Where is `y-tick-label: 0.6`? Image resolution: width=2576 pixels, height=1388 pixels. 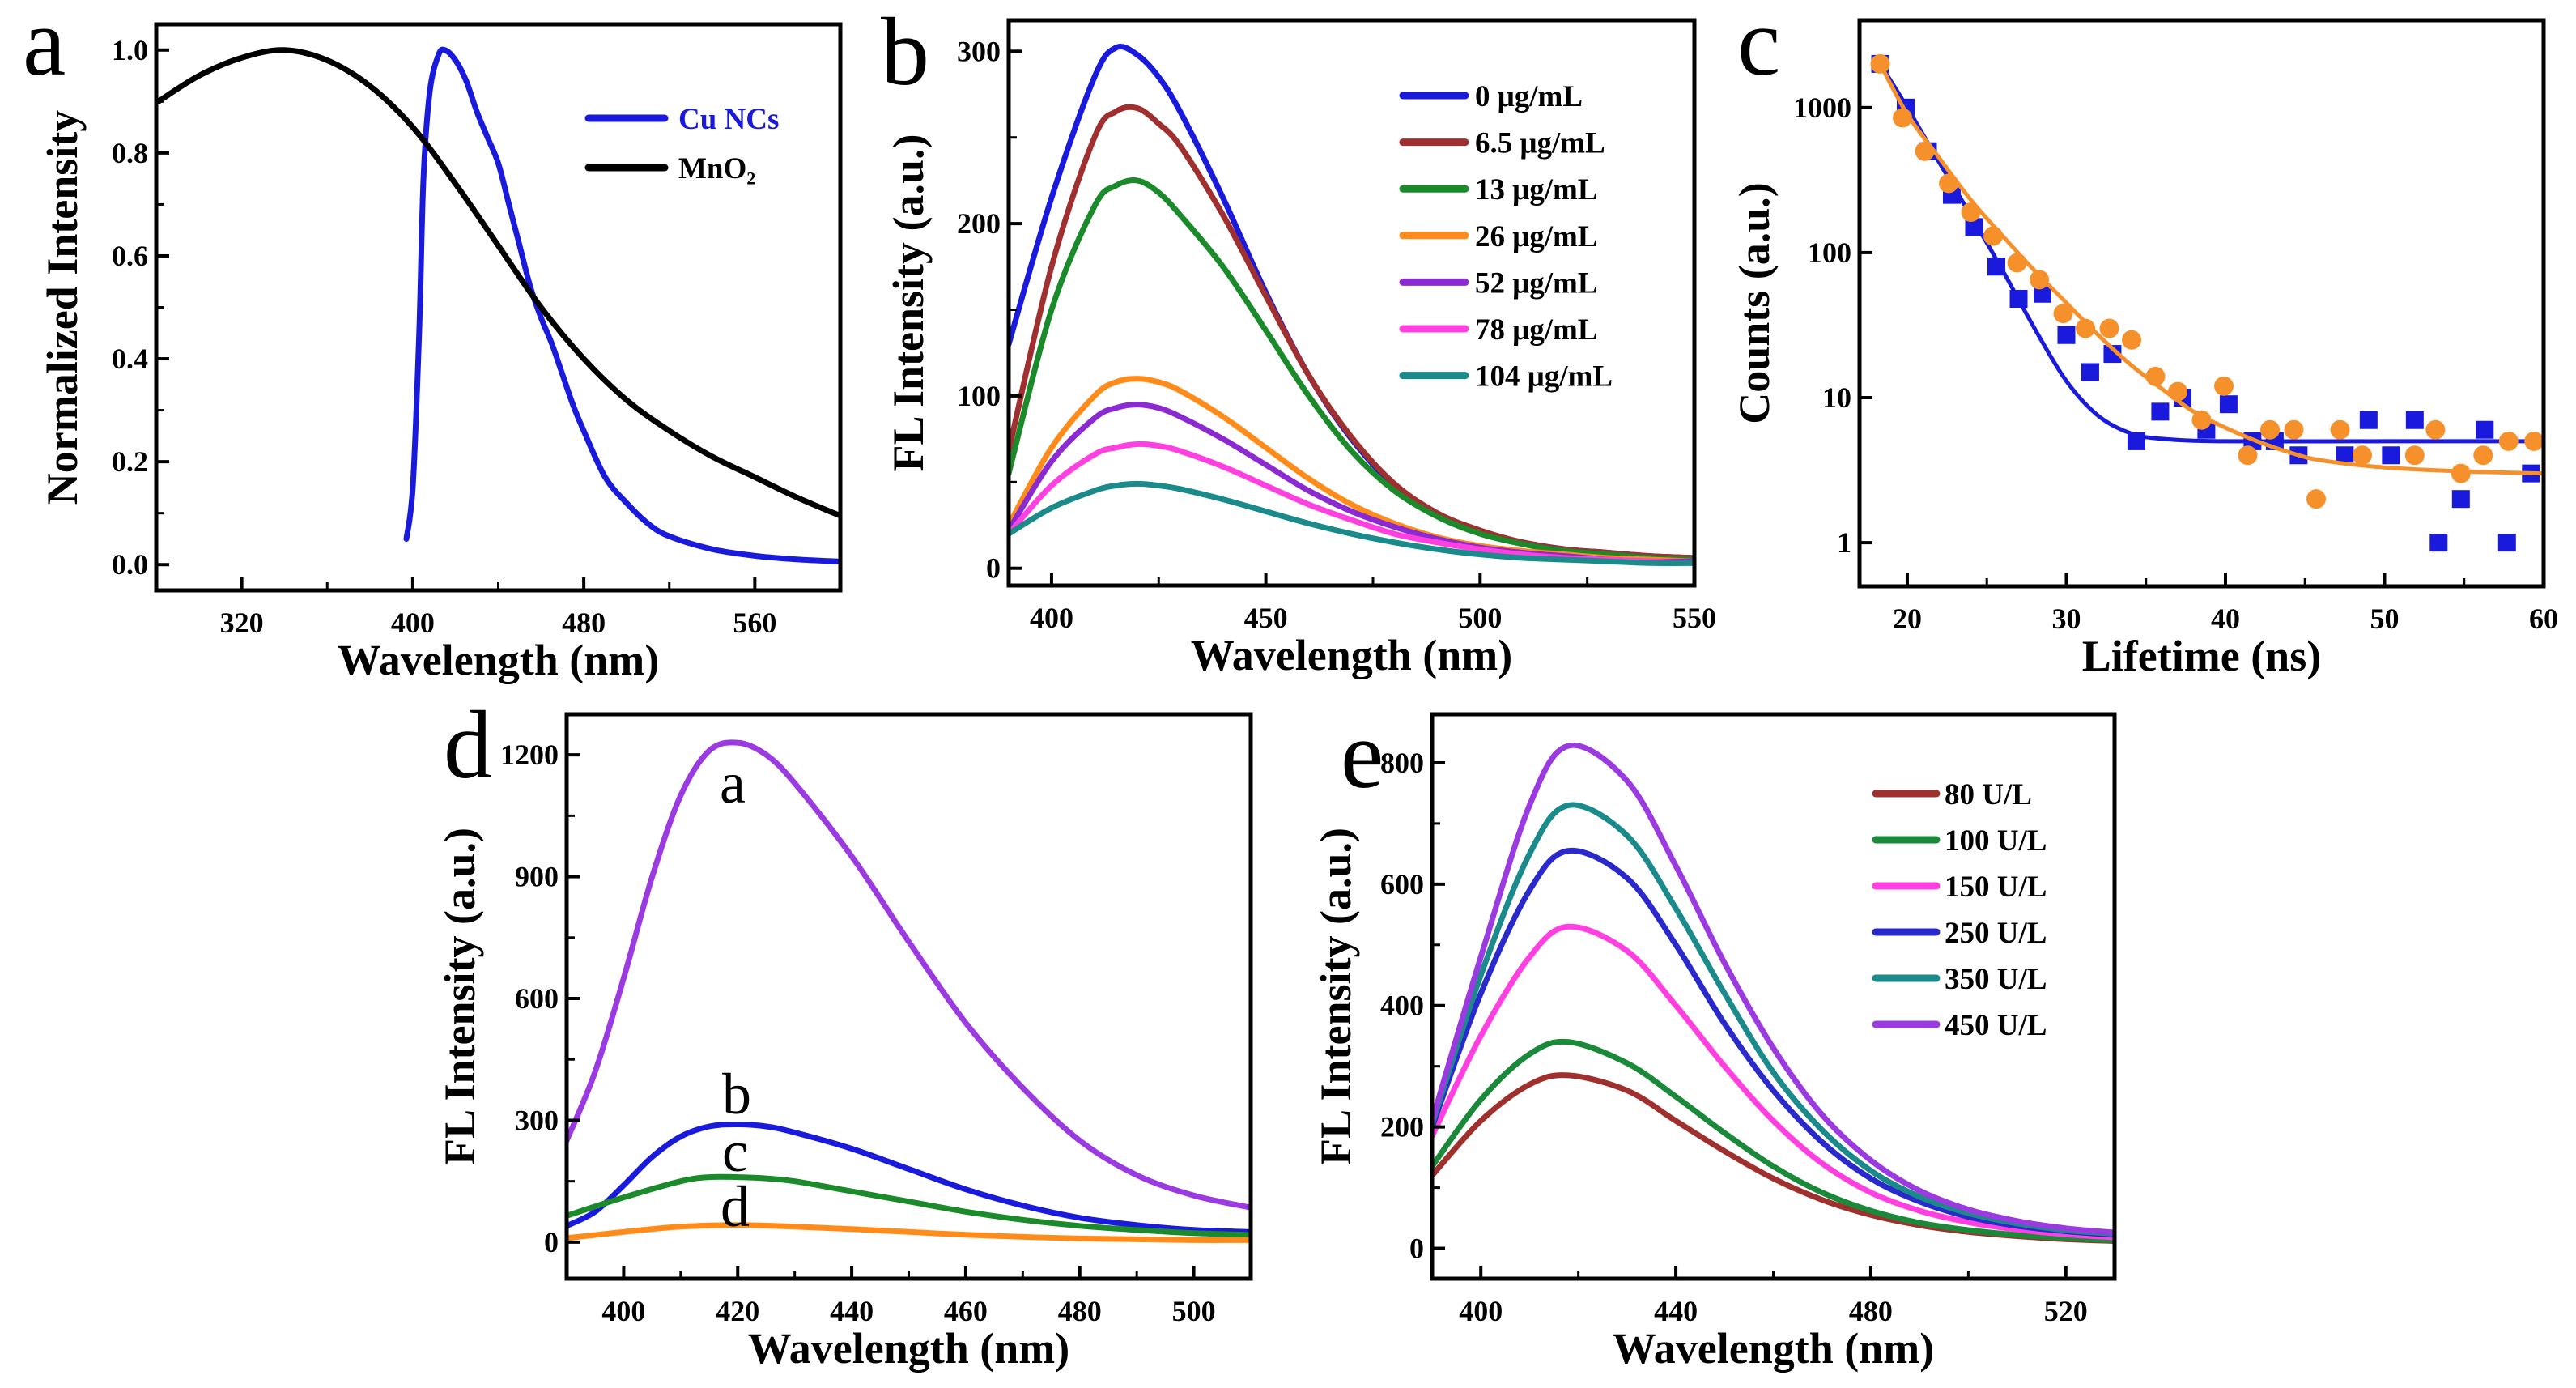 y-tick-label: 0.6 is located at coordinates (130, 256).